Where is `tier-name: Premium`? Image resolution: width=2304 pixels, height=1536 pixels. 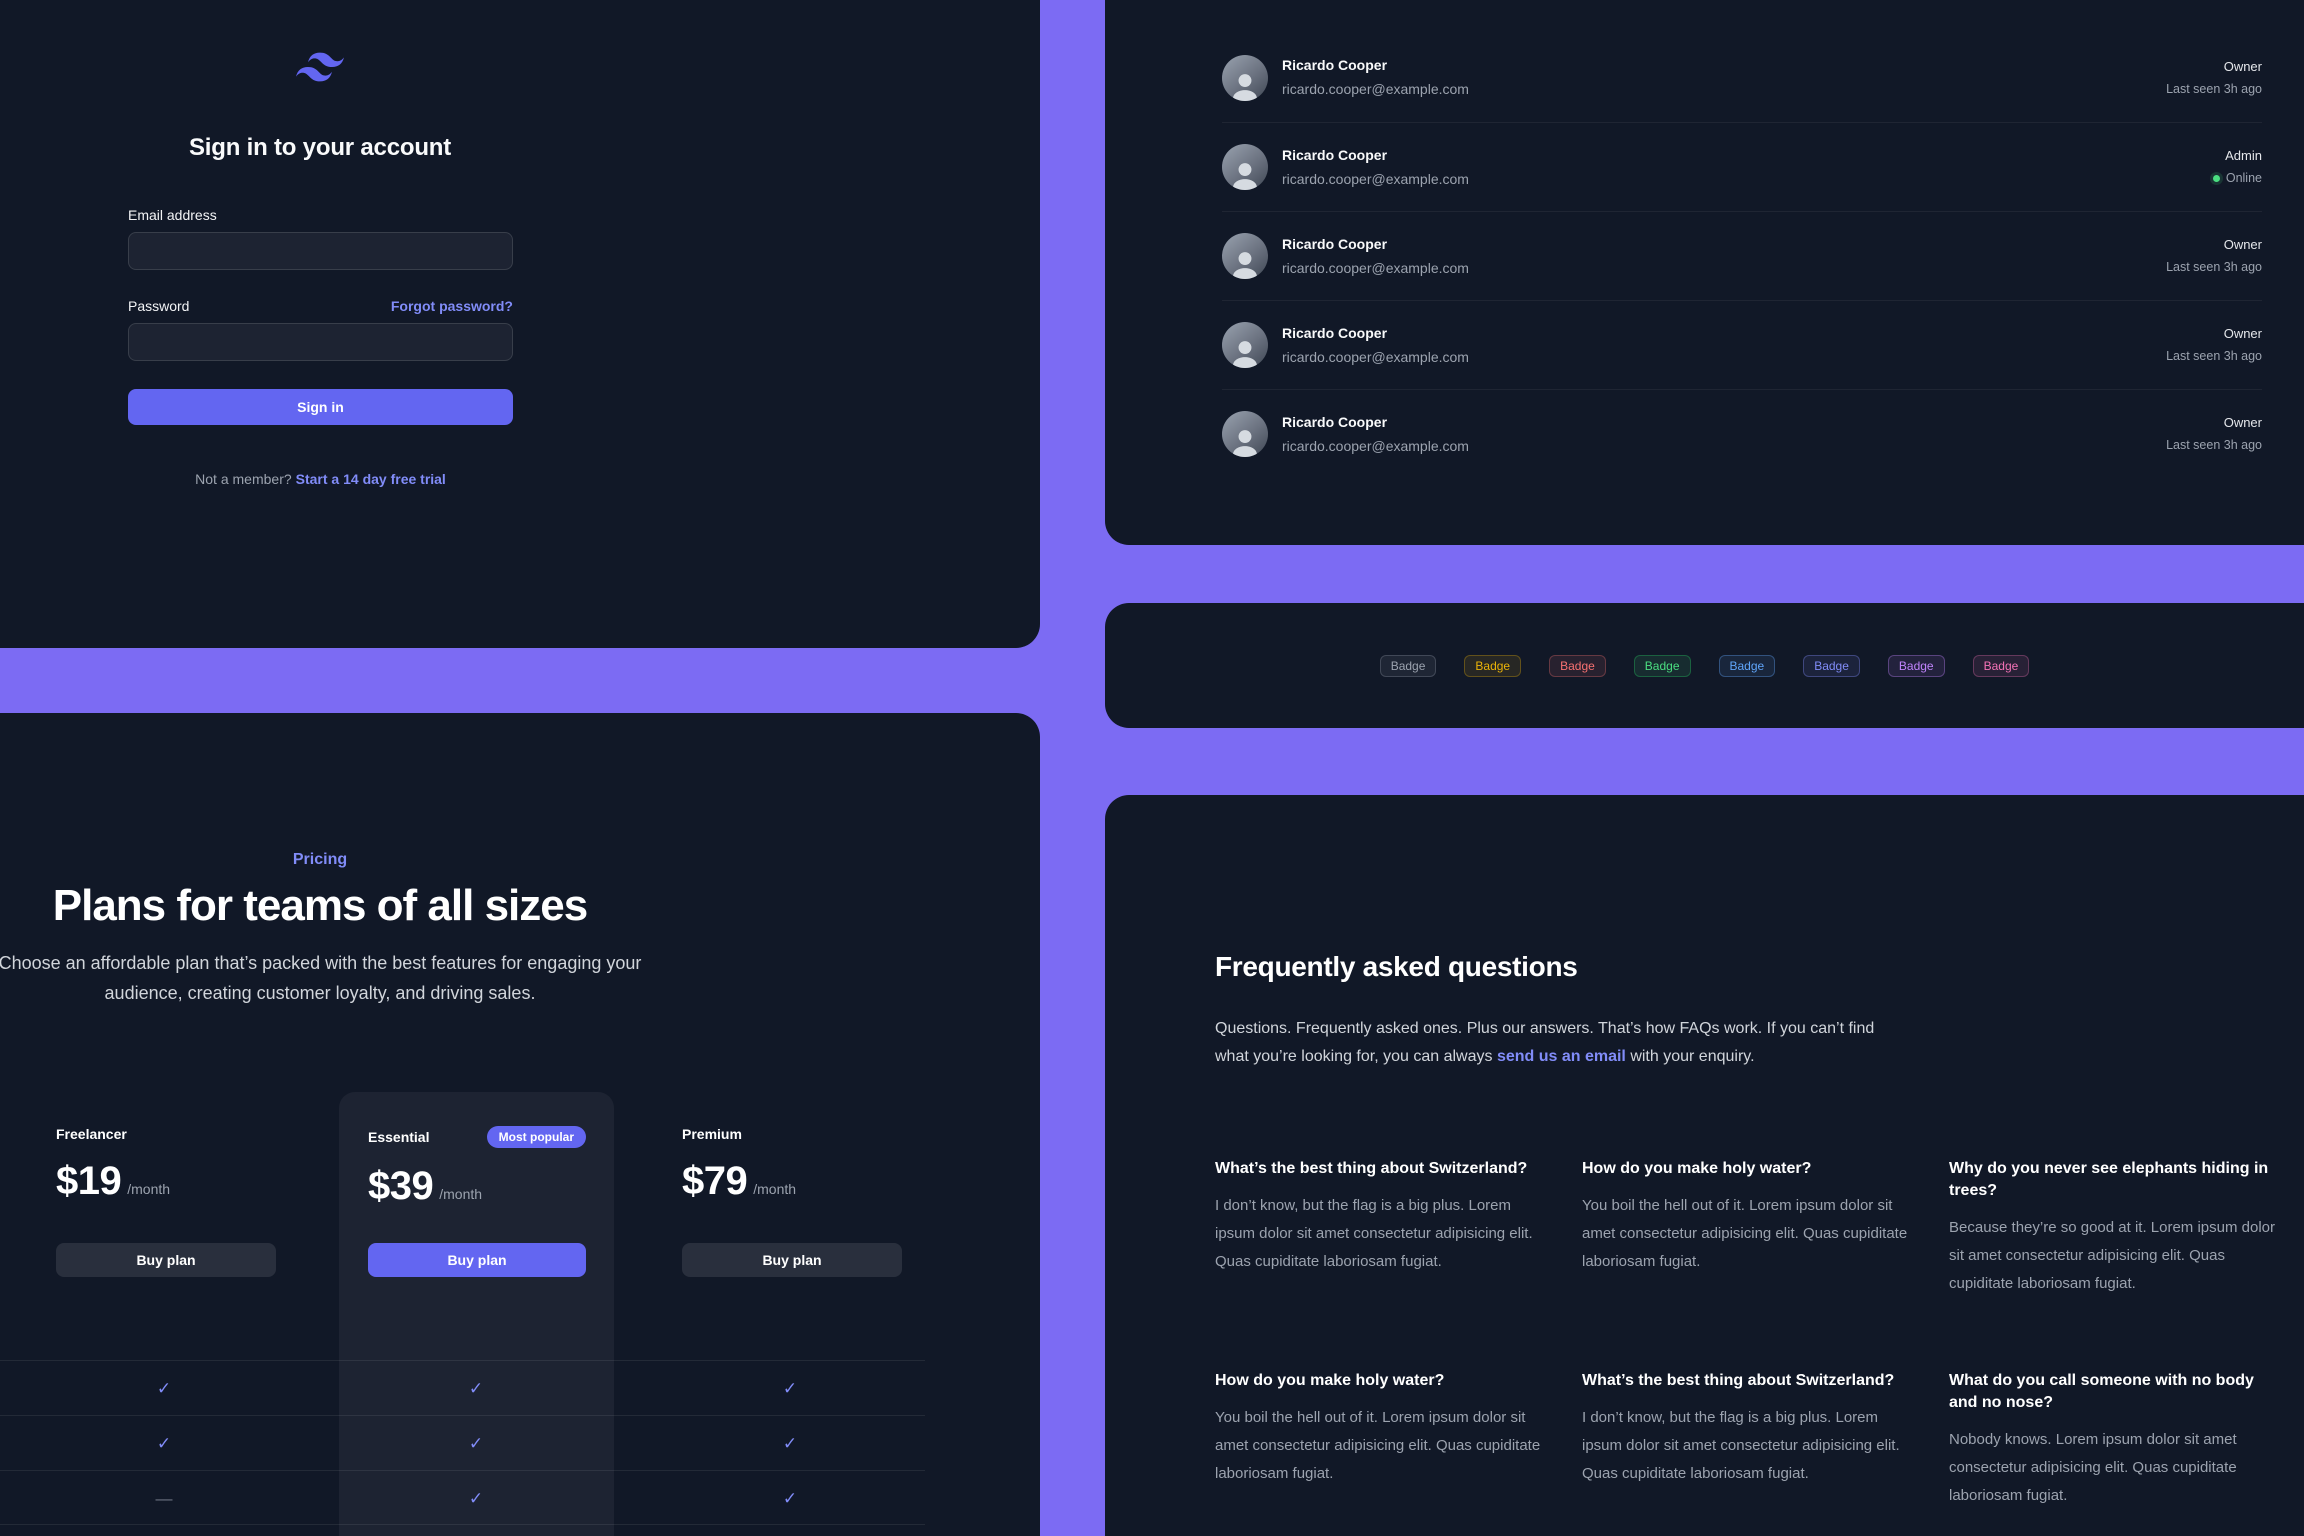
tier-name: Premium is located at coordinates (712, 1134).